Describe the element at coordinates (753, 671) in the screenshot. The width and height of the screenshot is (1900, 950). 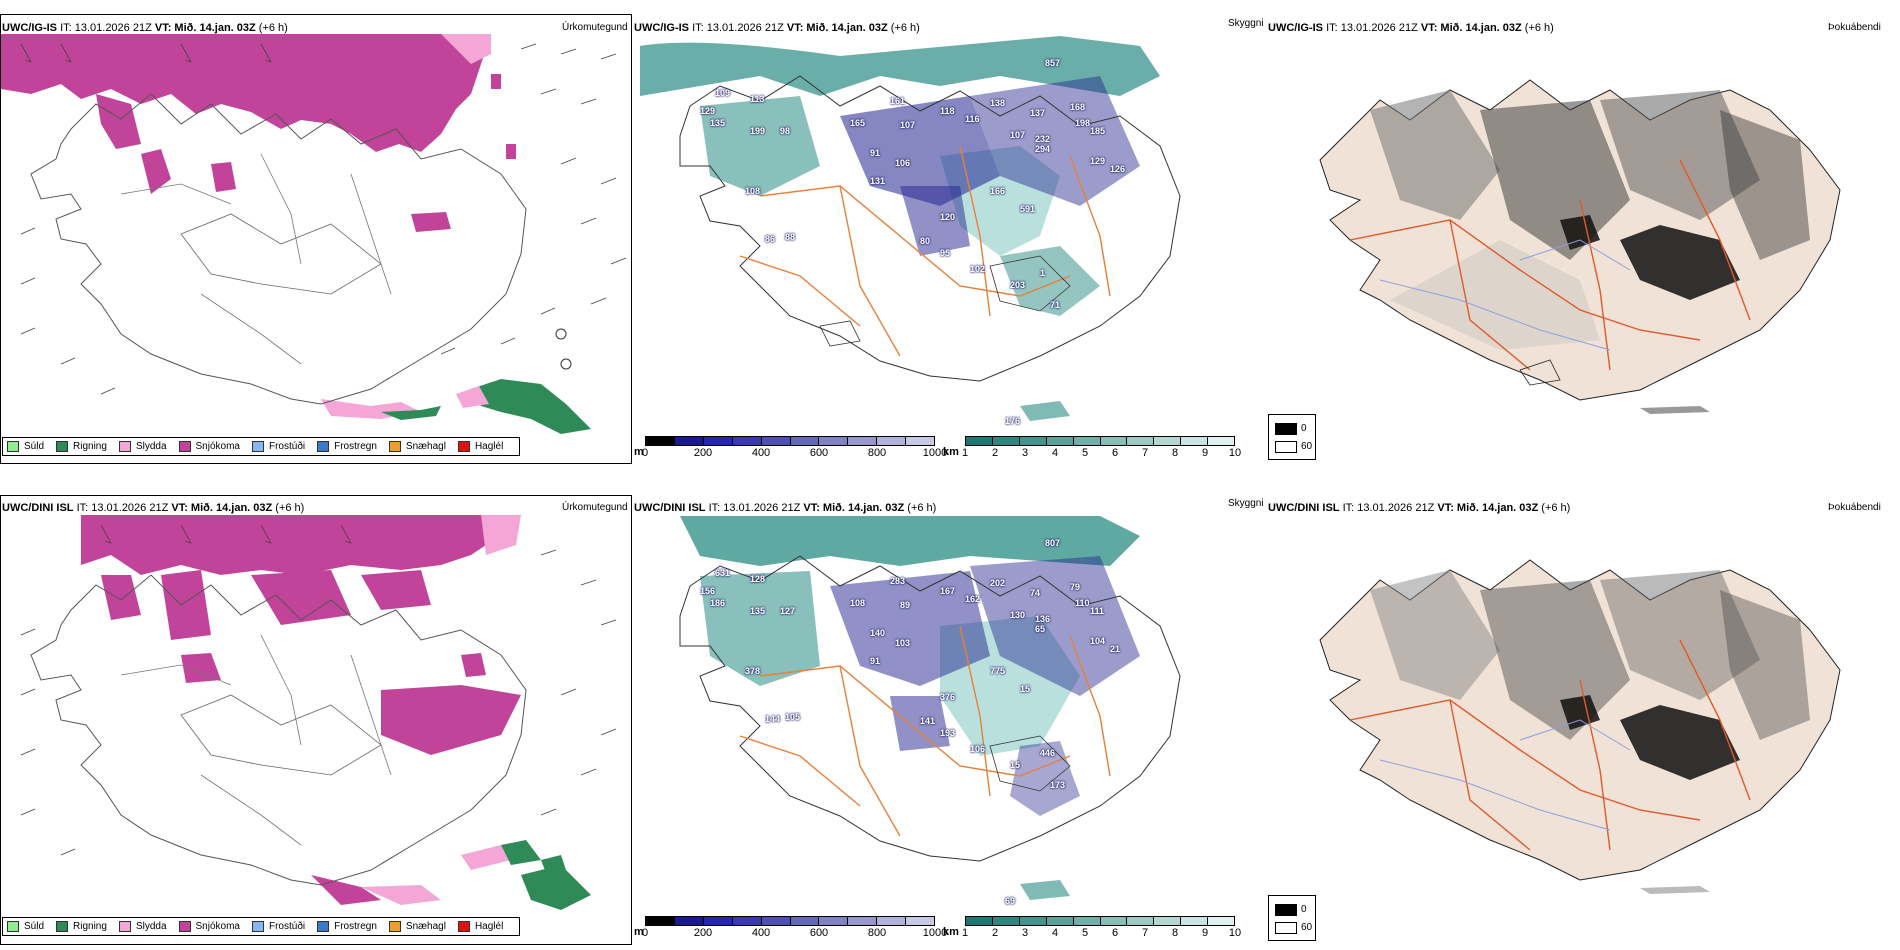
I see `height-label: 378` at that location.